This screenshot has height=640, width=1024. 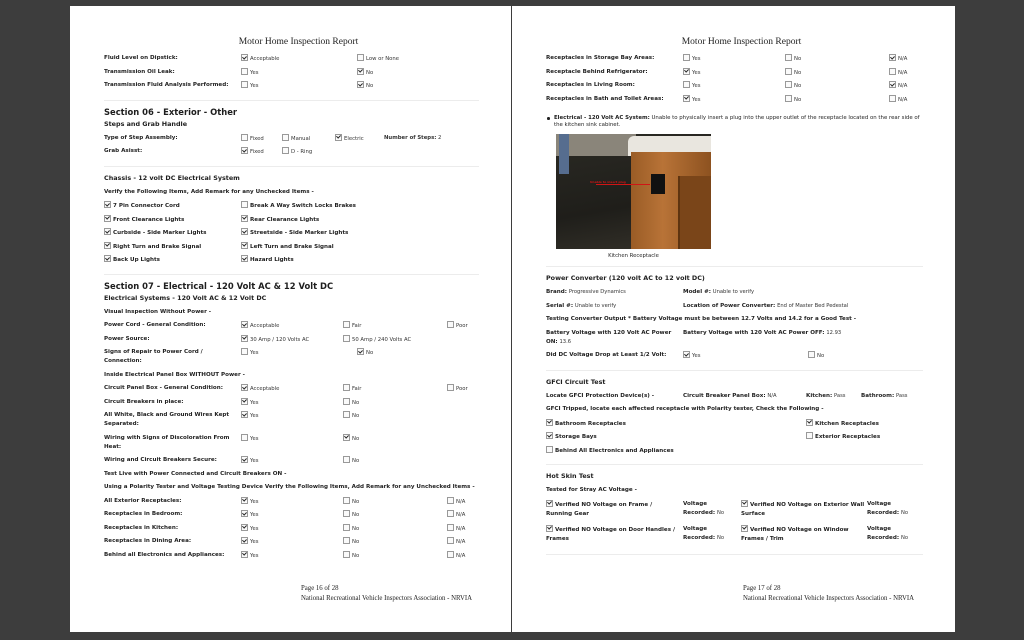 What do you see at coordinates (571, 437) in the screenshot?
I see `checklist-item: Storage Bays` at bounding box center [571, 437].